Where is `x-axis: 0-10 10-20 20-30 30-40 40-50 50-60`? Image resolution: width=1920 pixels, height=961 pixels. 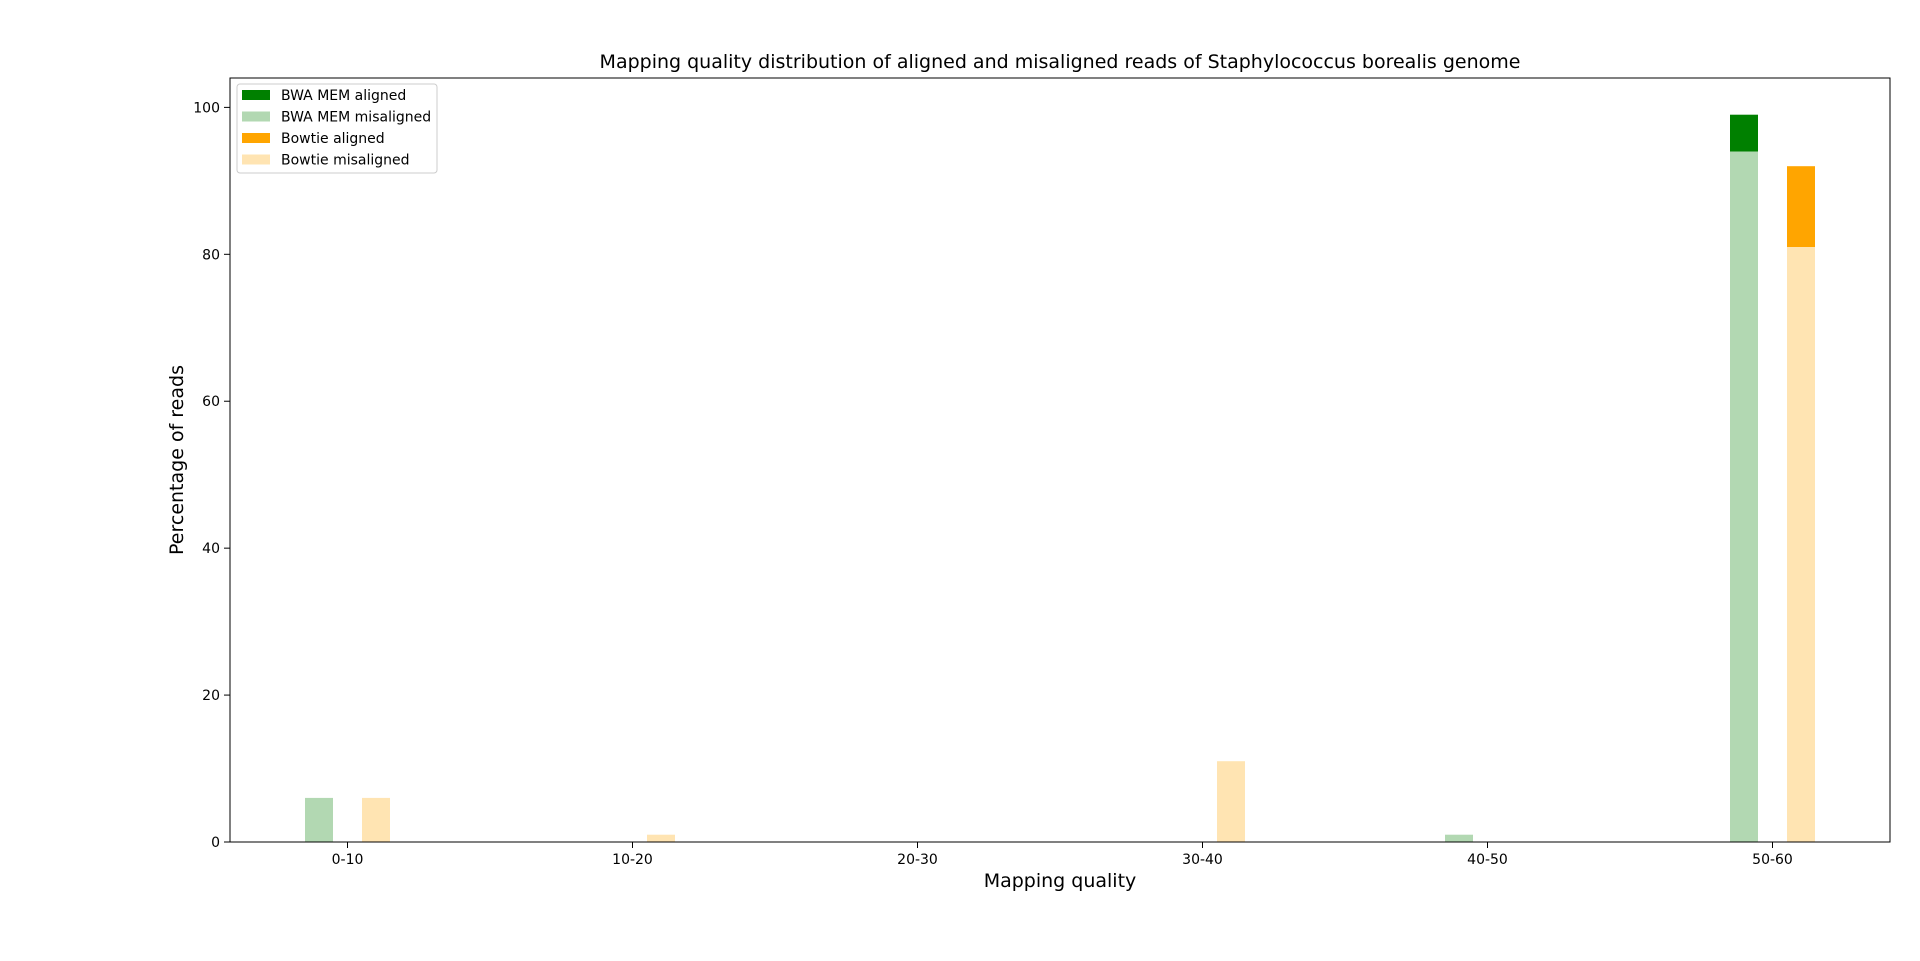 x-axis: 0-10 10-20 20-30 30-40 40-50 50-60 is located at coordinates (1062, 855).